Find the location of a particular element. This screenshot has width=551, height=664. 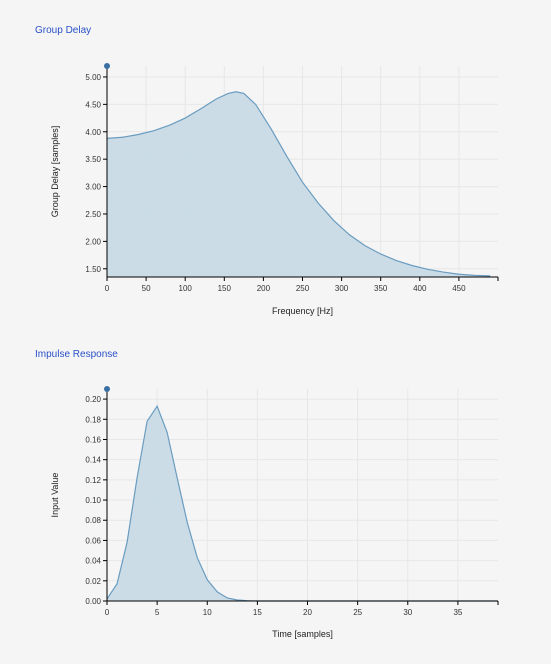

chart-impulse-response-x-tick-3: 15 is located at coordinates (257, 609).